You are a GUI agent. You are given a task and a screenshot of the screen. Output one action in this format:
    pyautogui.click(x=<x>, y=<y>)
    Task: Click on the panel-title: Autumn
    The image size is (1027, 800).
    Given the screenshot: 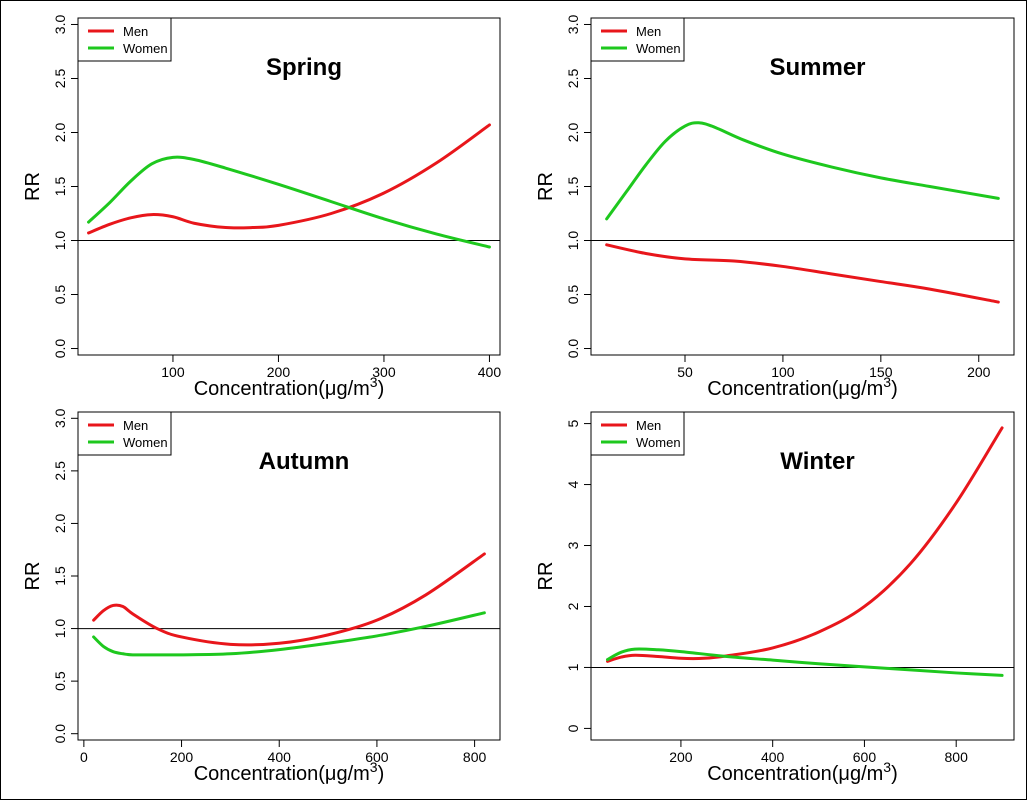 What is the action you would take?
    pyautogui.click(x=304, y=461)
    